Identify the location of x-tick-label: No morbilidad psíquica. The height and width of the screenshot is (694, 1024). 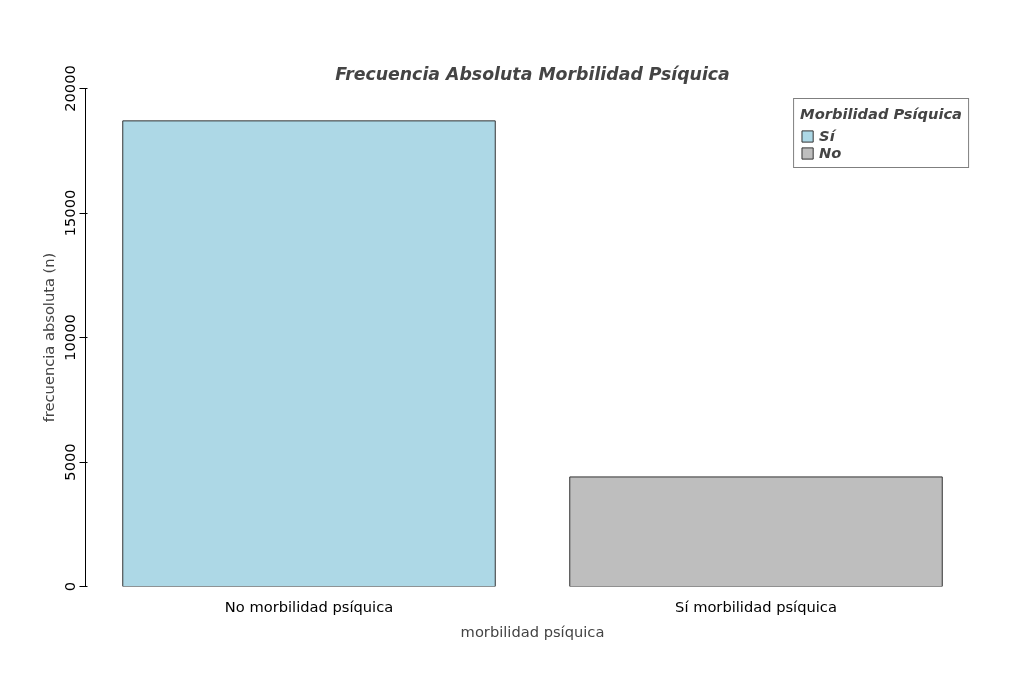
(309, 606).